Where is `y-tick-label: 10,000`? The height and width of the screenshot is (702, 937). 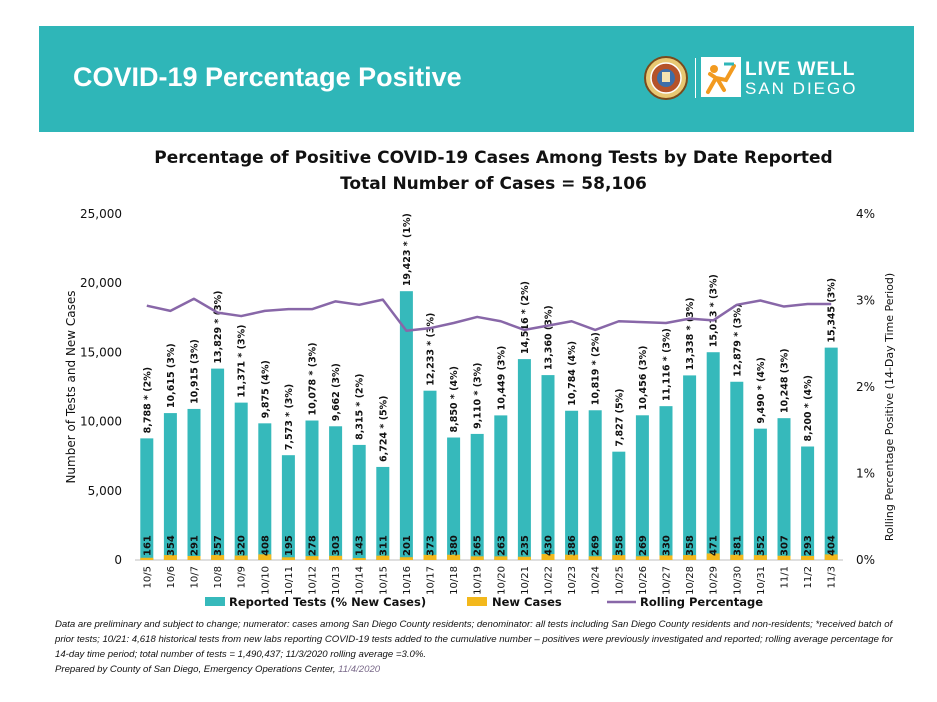 y-tick-label: 10,000 is located at coordinates (101, 422).